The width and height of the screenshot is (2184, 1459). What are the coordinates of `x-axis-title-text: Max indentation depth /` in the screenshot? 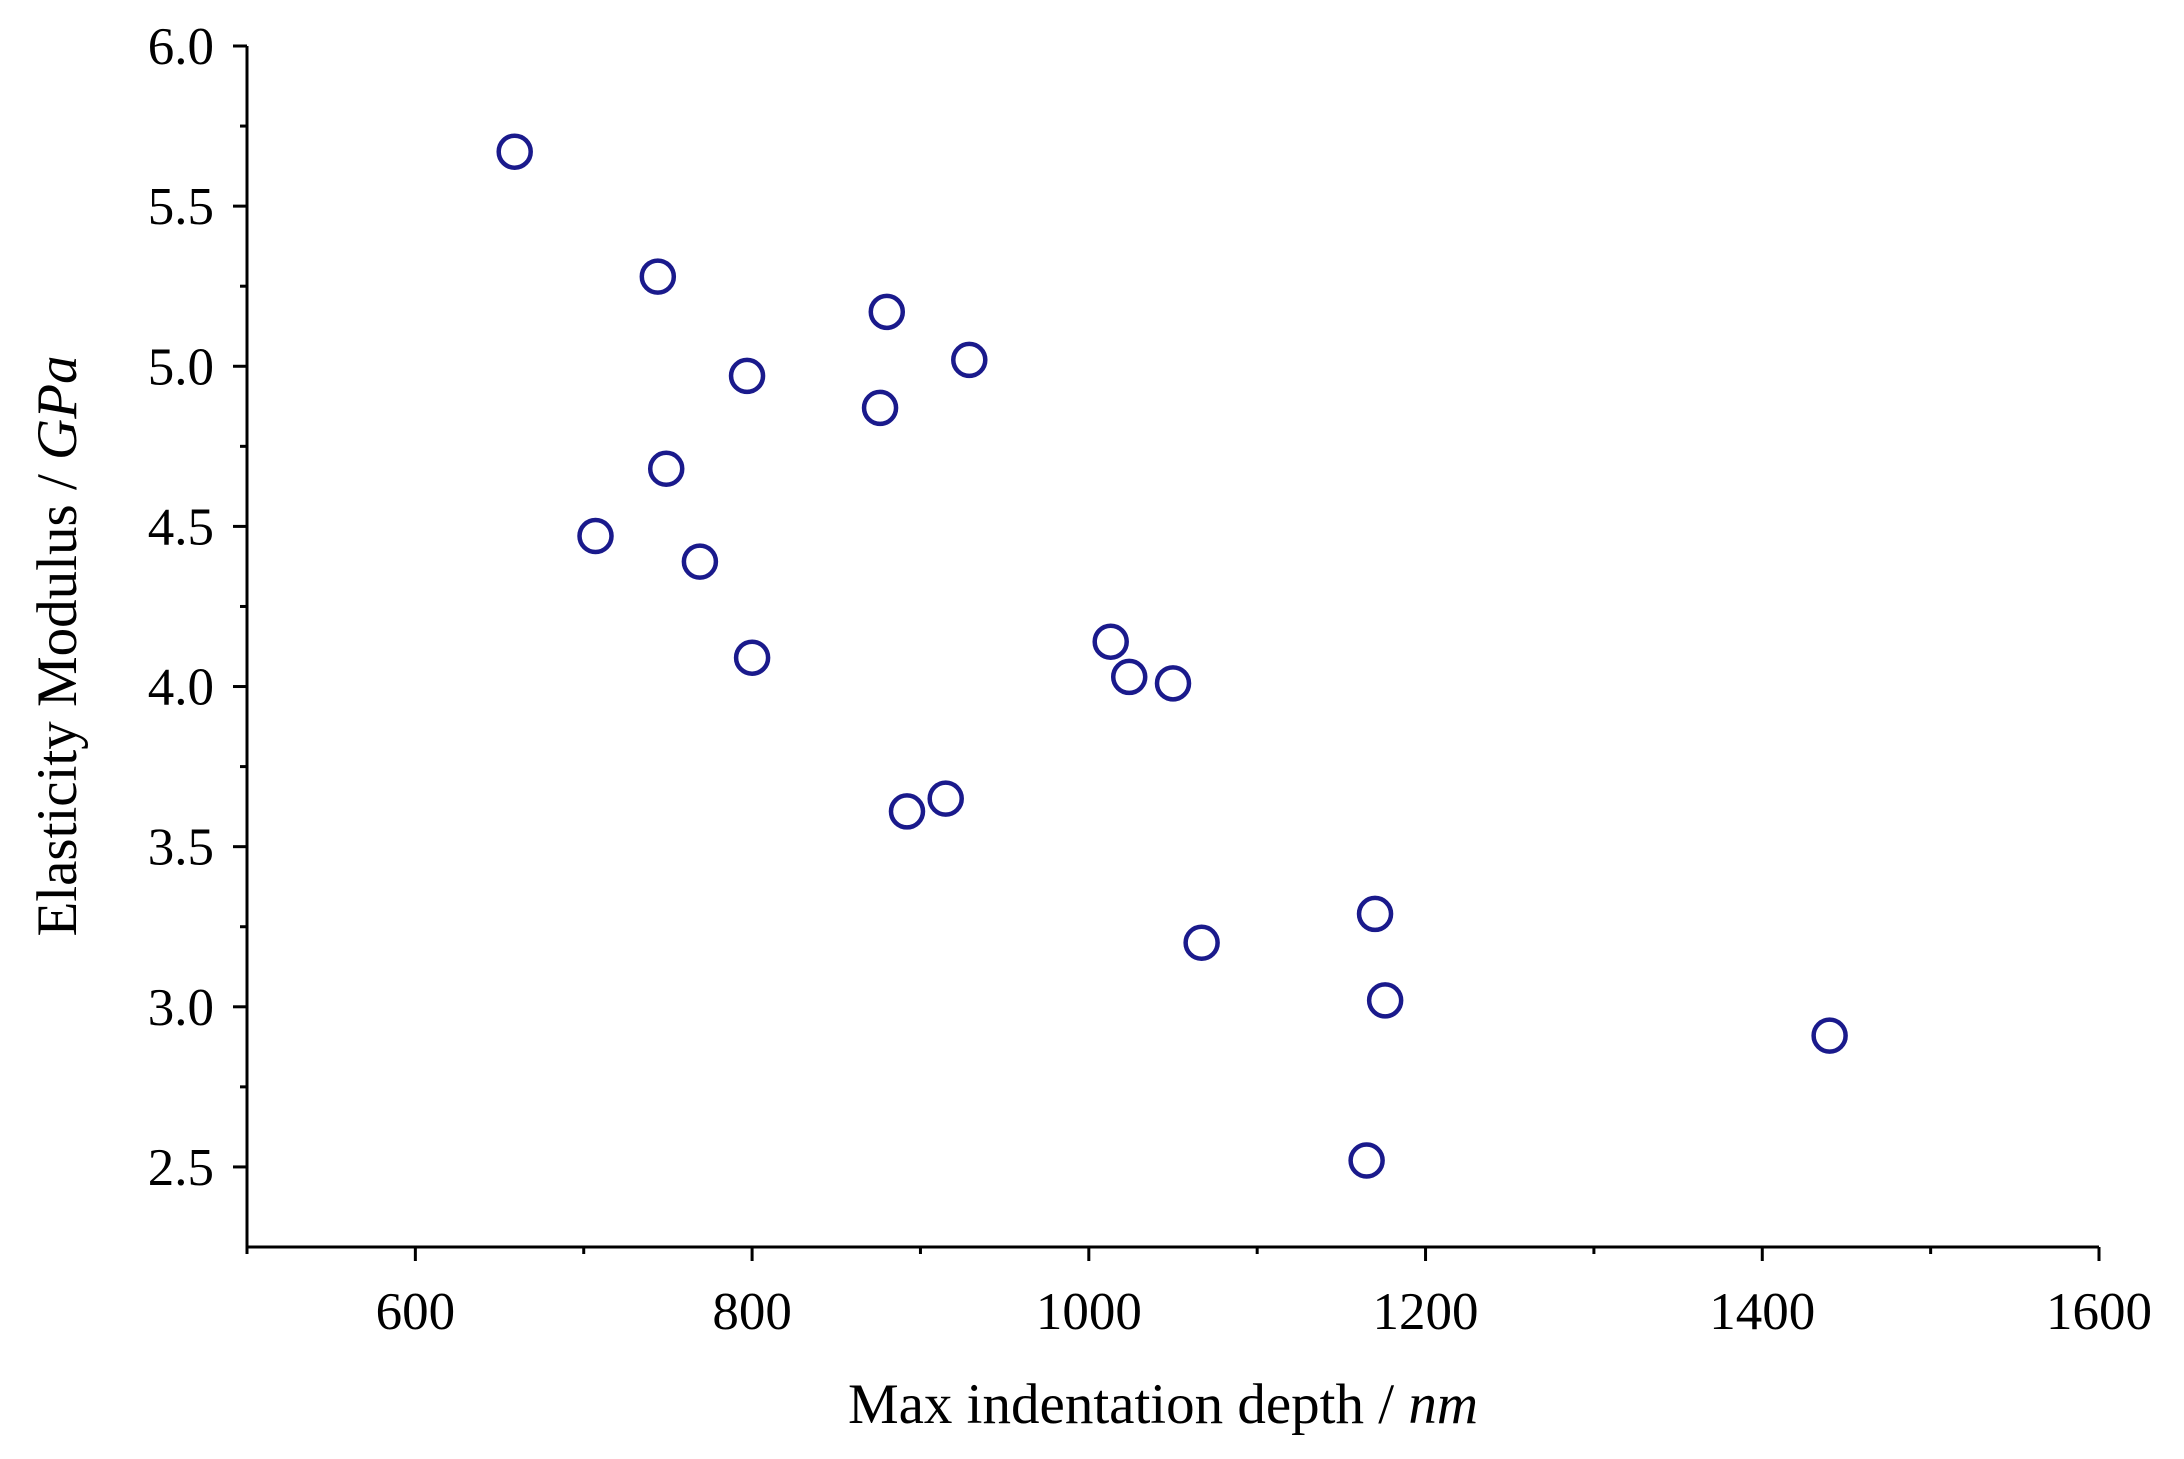 It's located at (1128, 1404).